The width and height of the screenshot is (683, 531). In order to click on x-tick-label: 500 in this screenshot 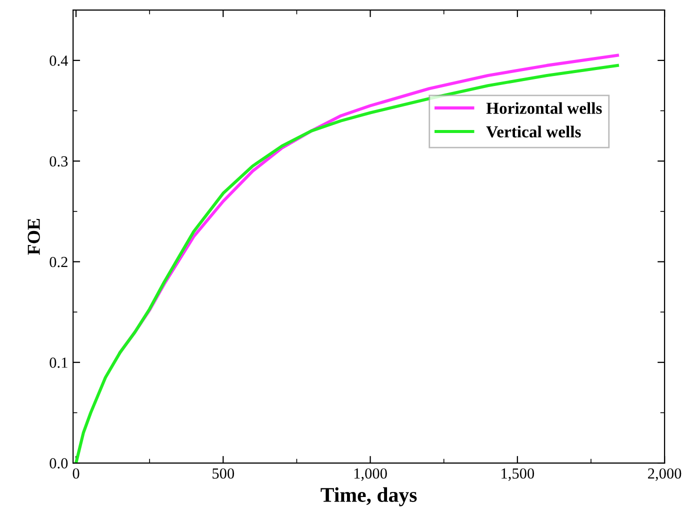, I will do `click(223, 473)`.